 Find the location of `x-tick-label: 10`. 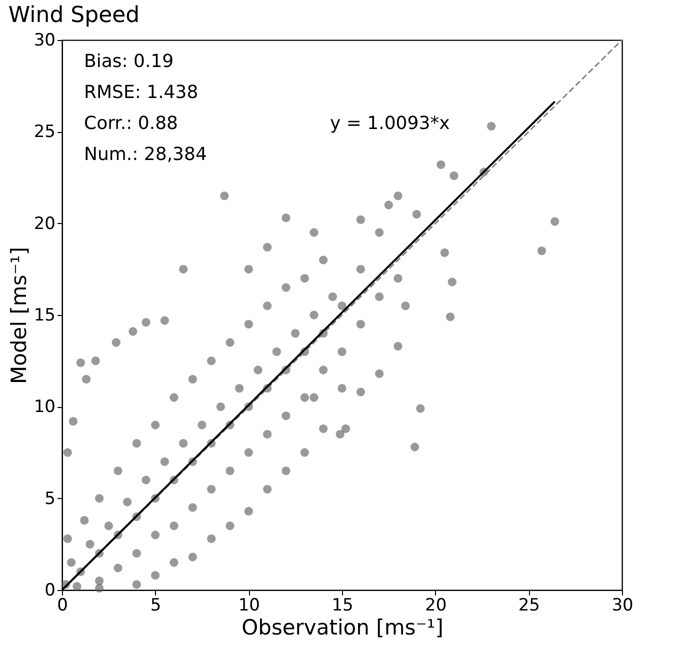

x-tick-label: 10 is located at coordinates (249, 606).